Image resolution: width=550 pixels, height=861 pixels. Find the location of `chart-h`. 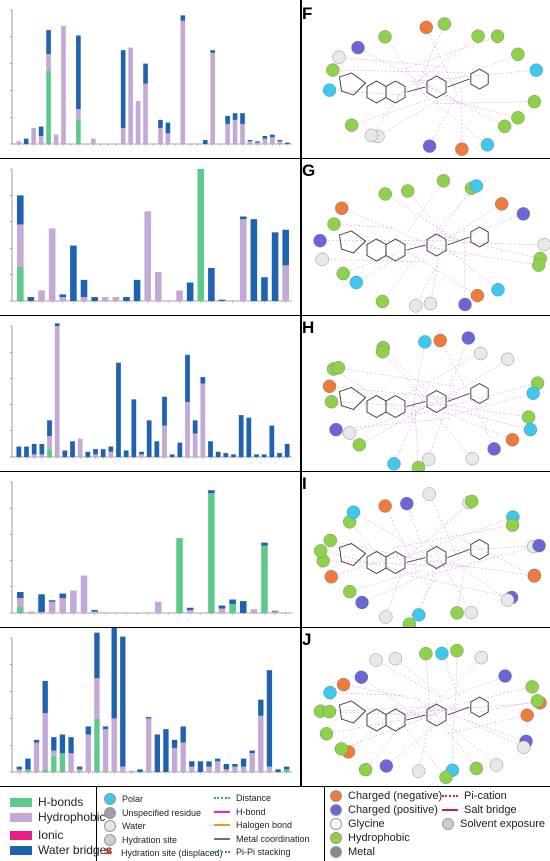

chart-h is located at coordinates (151, 393).